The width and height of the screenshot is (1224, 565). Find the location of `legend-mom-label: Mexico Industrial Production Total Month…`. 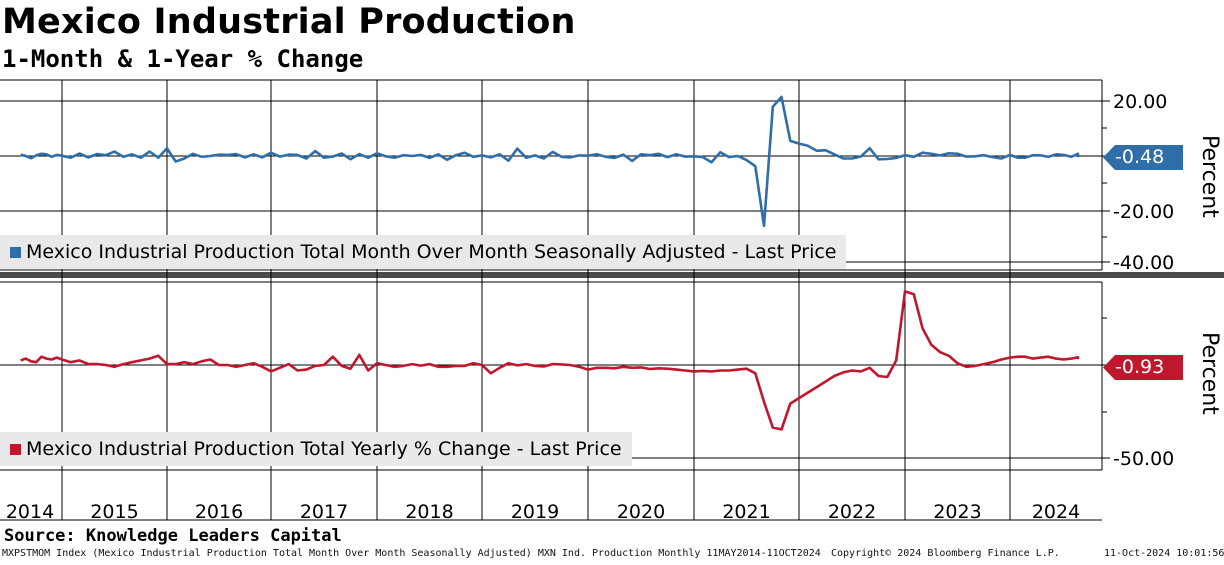

legend-mom-label: Mexico Industrial Production Total Month… is located at coordinates (431, 252).